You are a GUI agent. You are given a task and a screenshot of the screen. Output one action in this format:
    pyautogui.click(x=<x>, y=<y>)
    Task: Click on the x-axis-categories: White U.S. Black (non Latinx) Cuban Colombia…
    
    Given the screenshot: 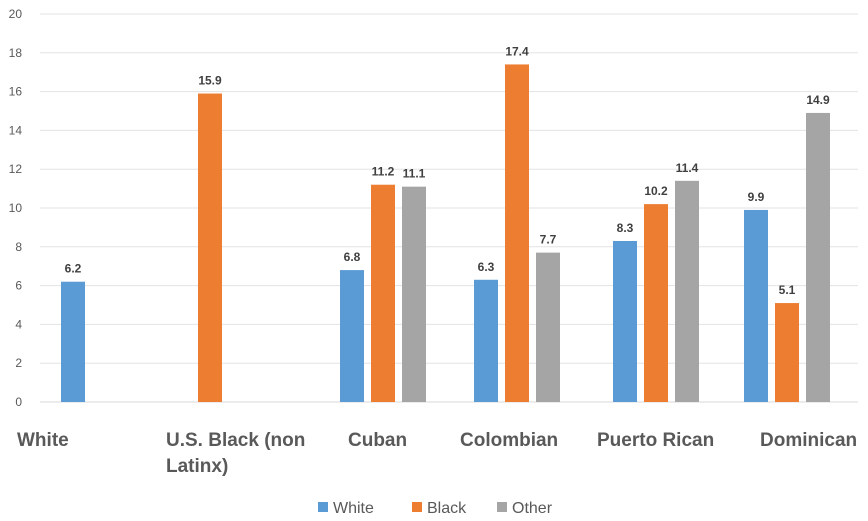 What is the action you would take?
    pyautogui.click(x=437, y=453)
    